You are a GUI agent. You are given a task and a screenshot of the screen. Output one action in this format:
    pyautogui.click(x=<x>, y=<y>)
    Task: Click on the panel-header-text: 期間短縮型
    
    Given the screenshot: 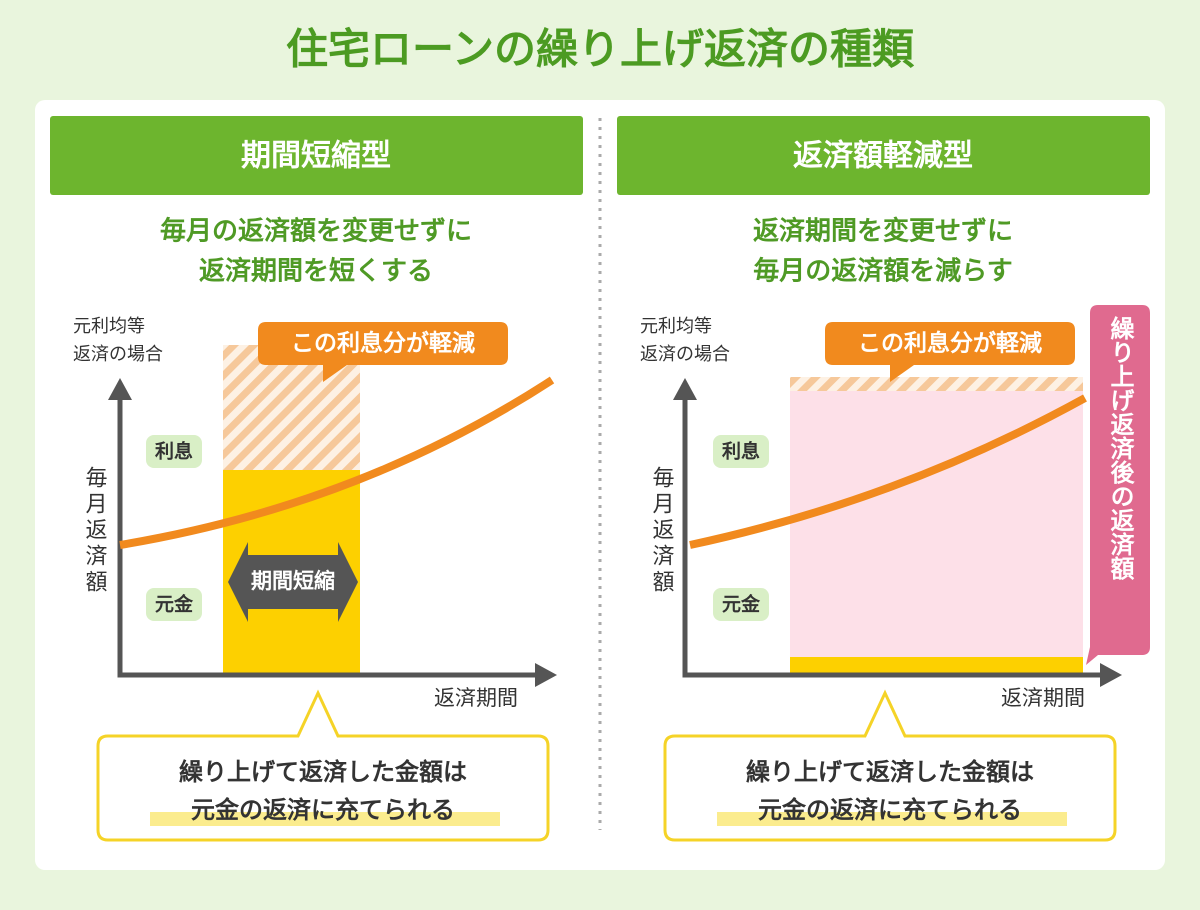 What is the action you would take?
    pyautogui.click(x=316, y=156)
    